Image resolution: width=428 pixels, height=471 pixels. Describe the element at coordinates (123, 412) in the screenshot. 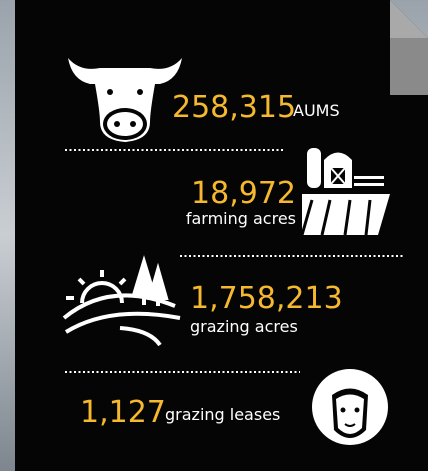

I see `stat-value: 1,127` at that location.